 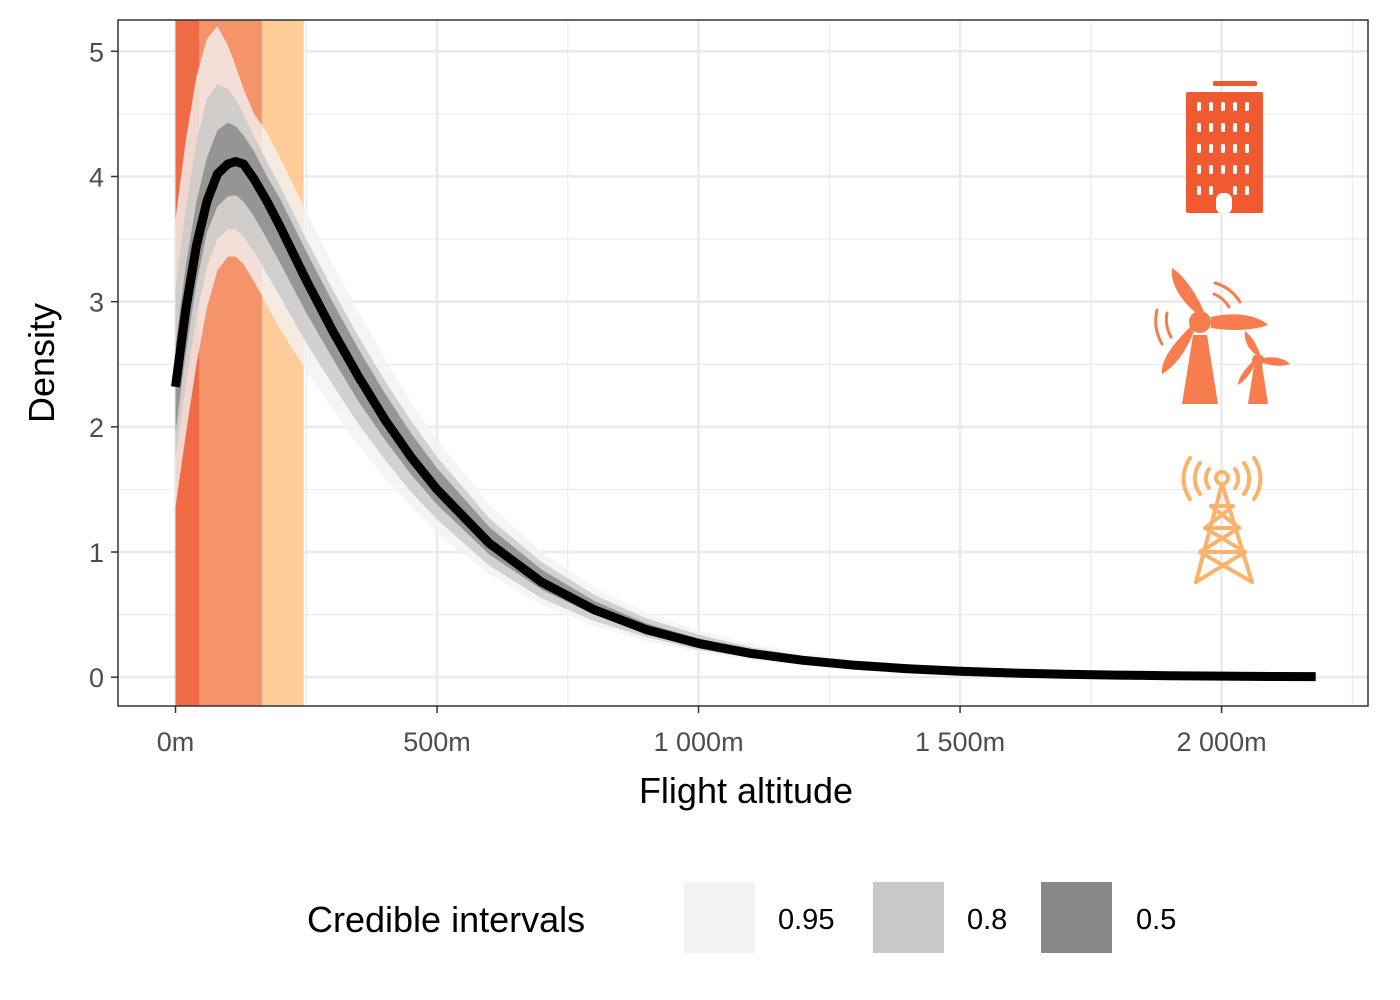 What do you see at coordinates (96, 678) in the screenshot?
I see `y-tick-label: 0` at bounding box center [96, 678].